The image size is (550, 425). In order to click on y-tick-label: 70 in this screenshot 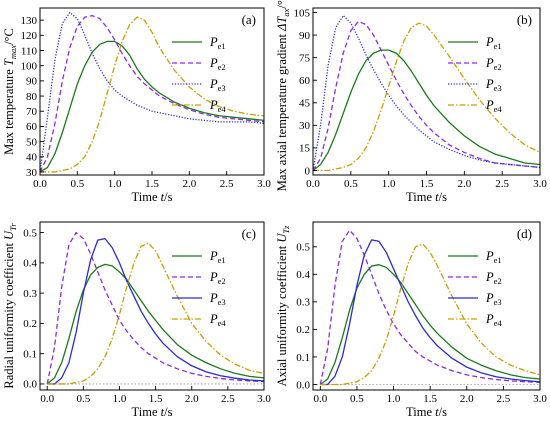, I will do `click(32, 112)`.